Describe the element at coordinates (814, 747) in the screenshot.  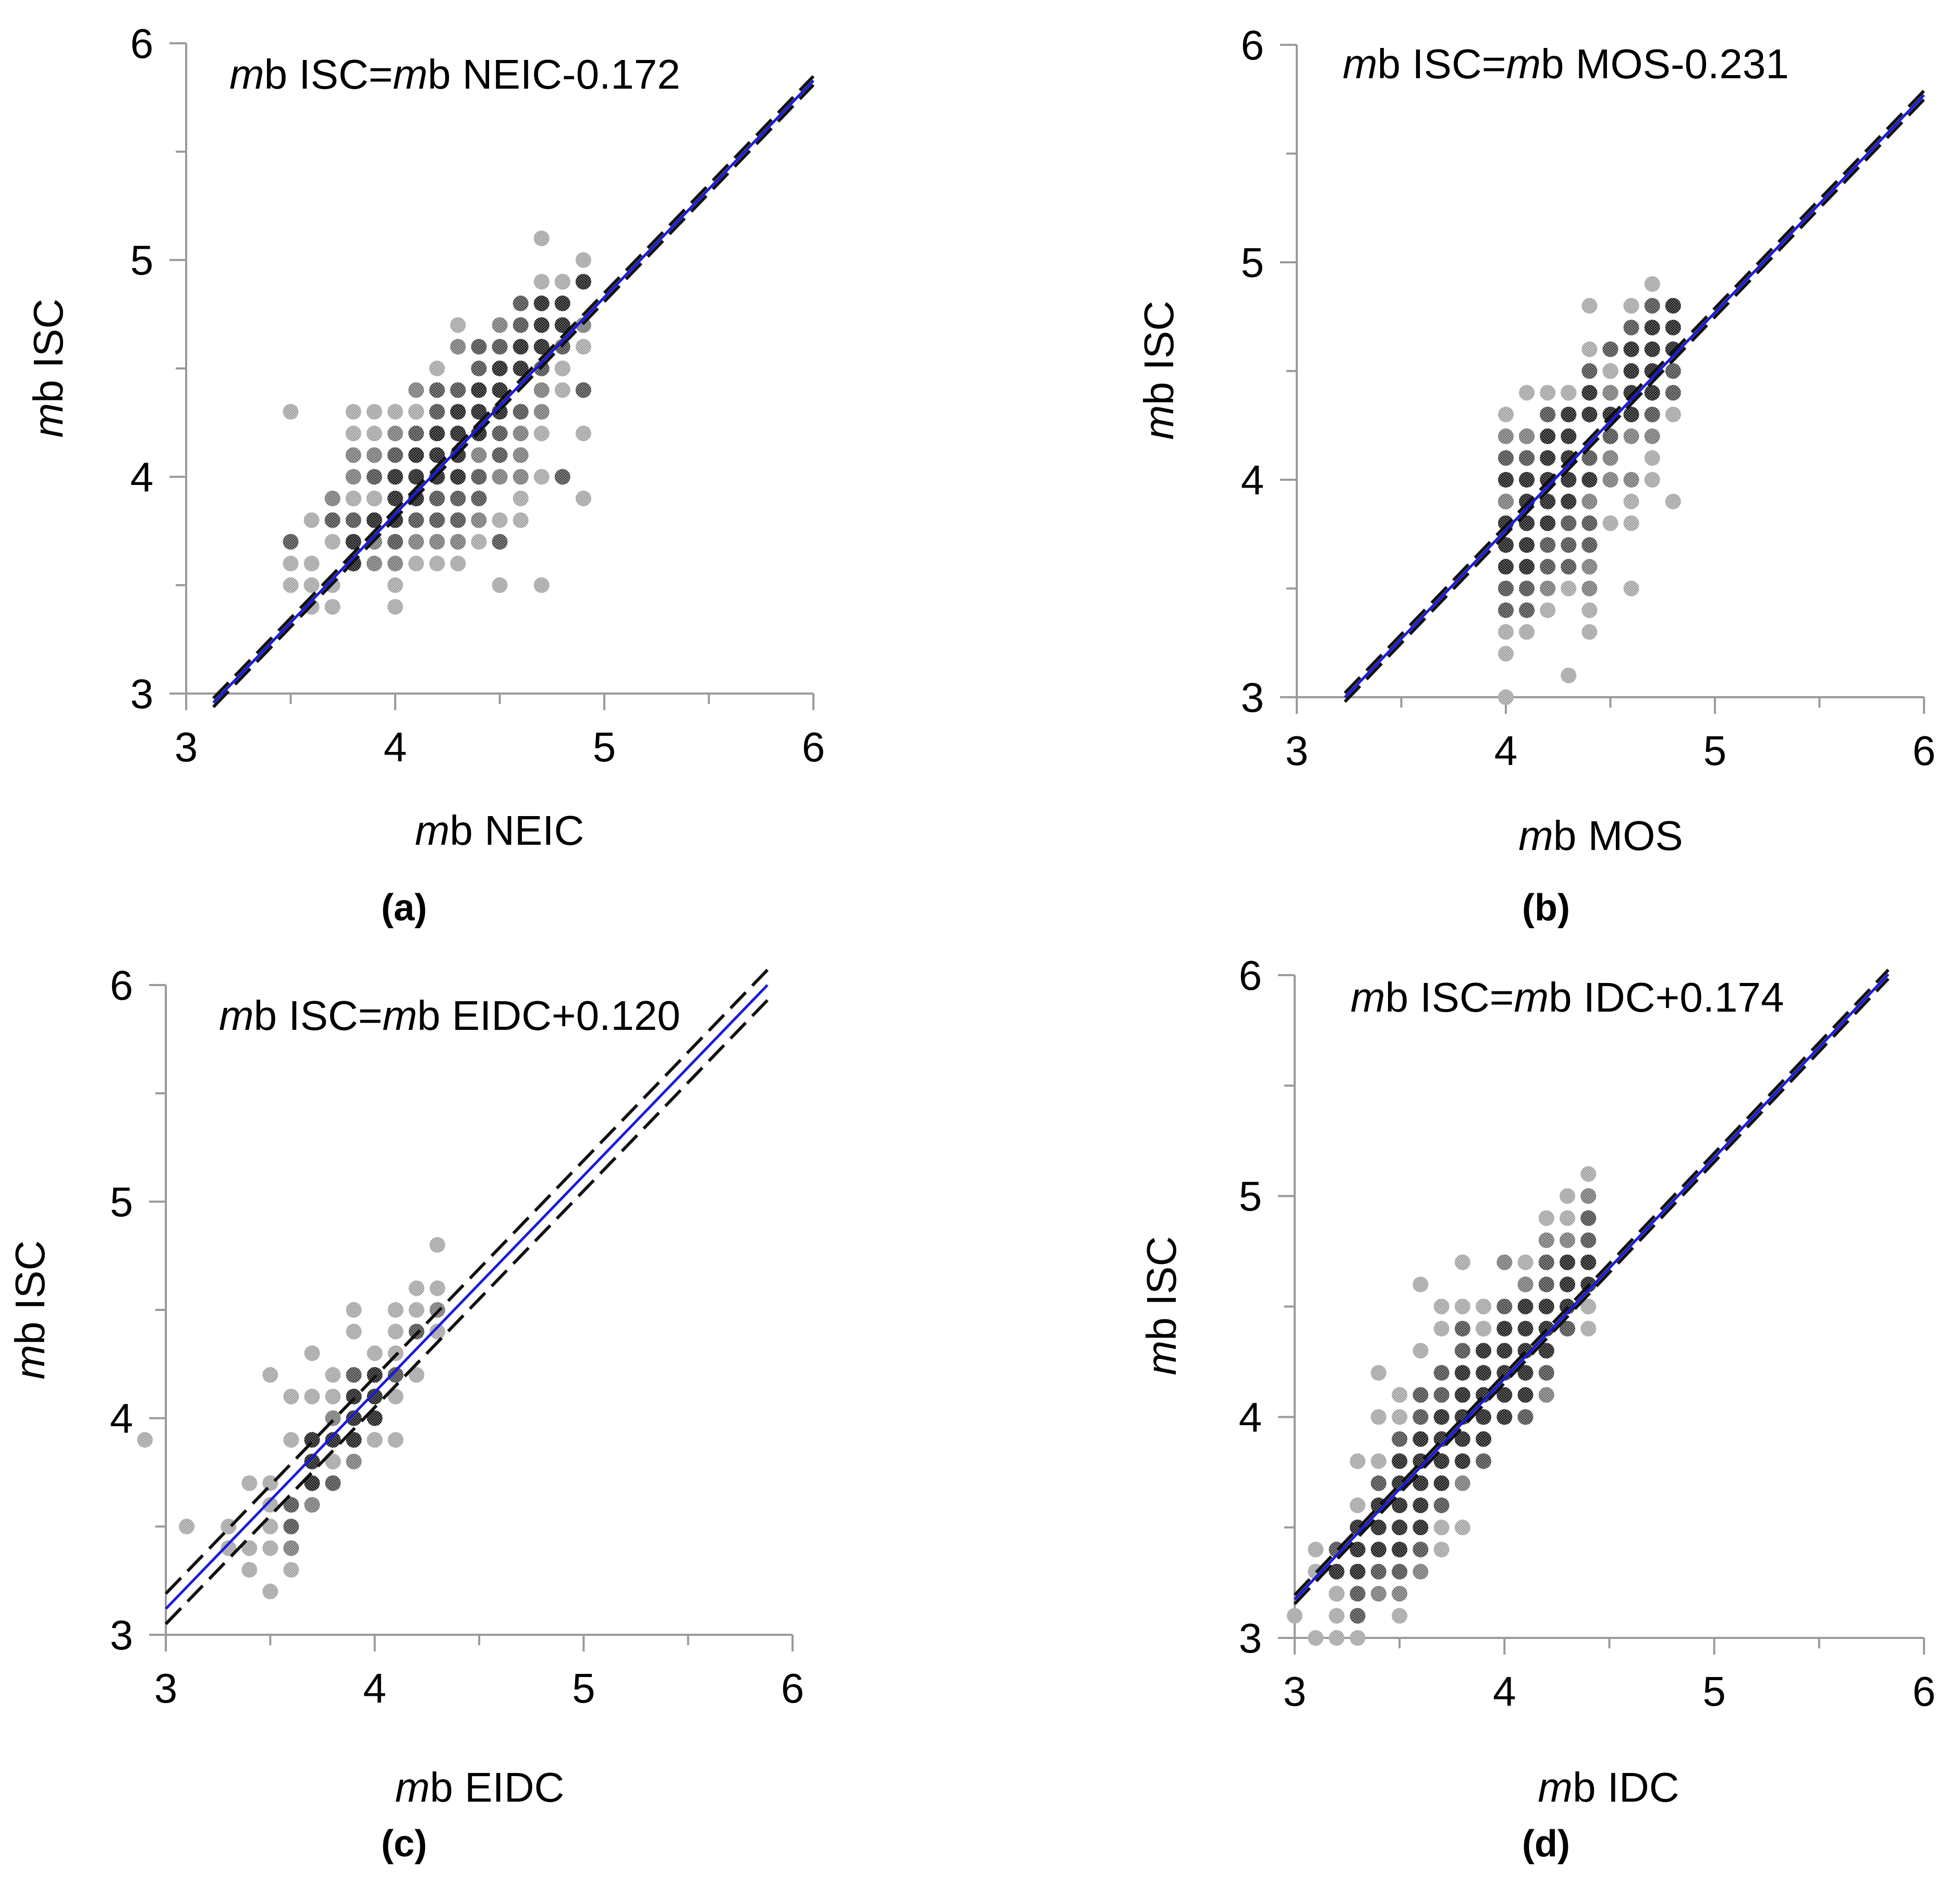
I see `x-tick-label-a: 6` at that location.